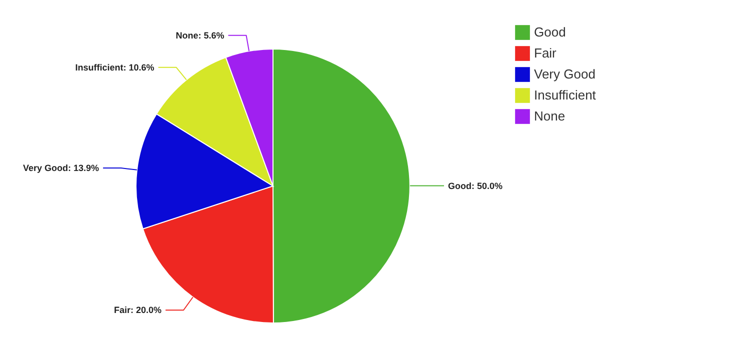 This screenshot has width=750, height=359. Describe the element at coordinates (114, 67) in the screenshot. I see `data-label: Insufficient: 10.6%` at that location.